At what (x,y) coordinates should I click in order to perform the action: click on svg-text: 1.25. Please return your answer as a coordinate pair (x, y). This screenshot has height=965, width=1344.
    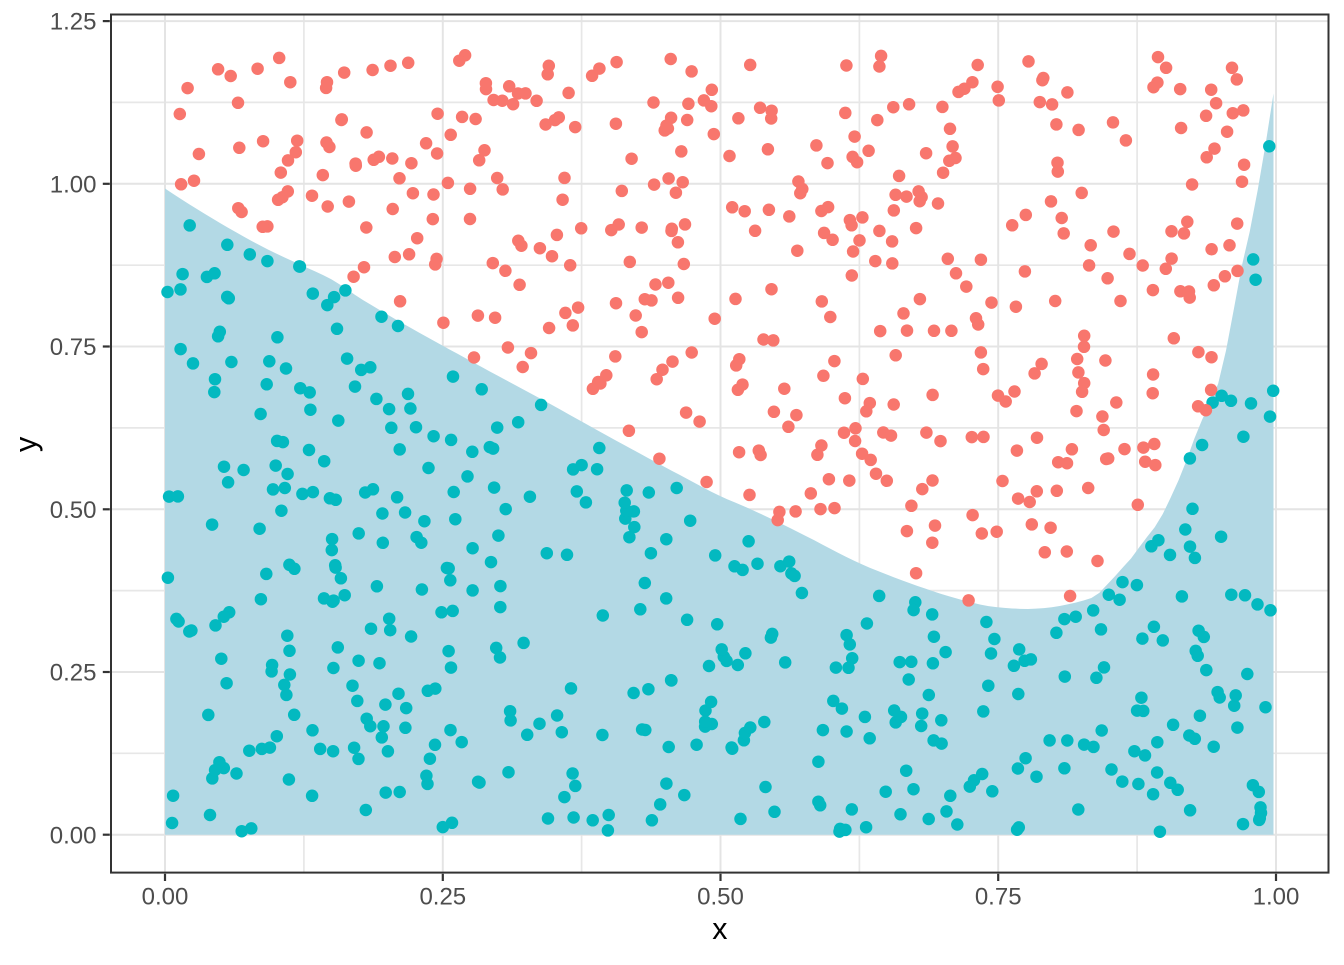
    Looking at the image, I should click on (73, 22).